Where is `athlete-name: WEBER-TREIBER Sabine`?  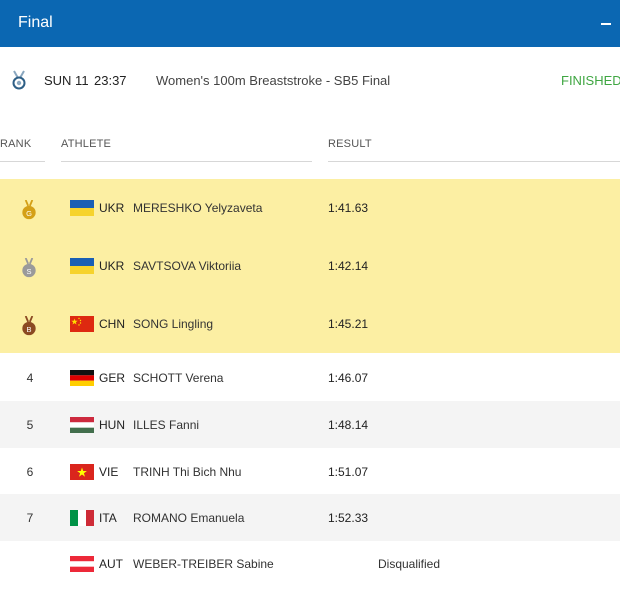 athlete-name: WEBER-TREIBER Sabine is located at coordinates (203, 564).